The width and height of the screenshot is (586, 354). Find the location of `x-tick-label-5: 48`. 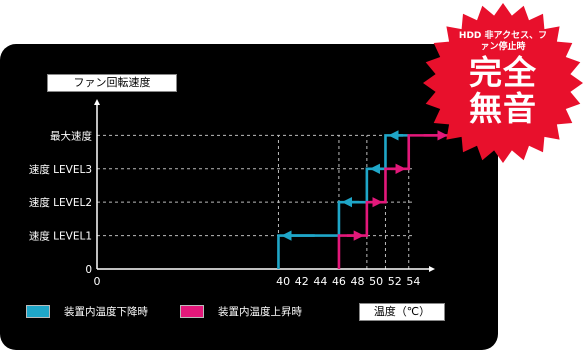

x-tick-label-5: 48 is located at coordinates (358, 281).